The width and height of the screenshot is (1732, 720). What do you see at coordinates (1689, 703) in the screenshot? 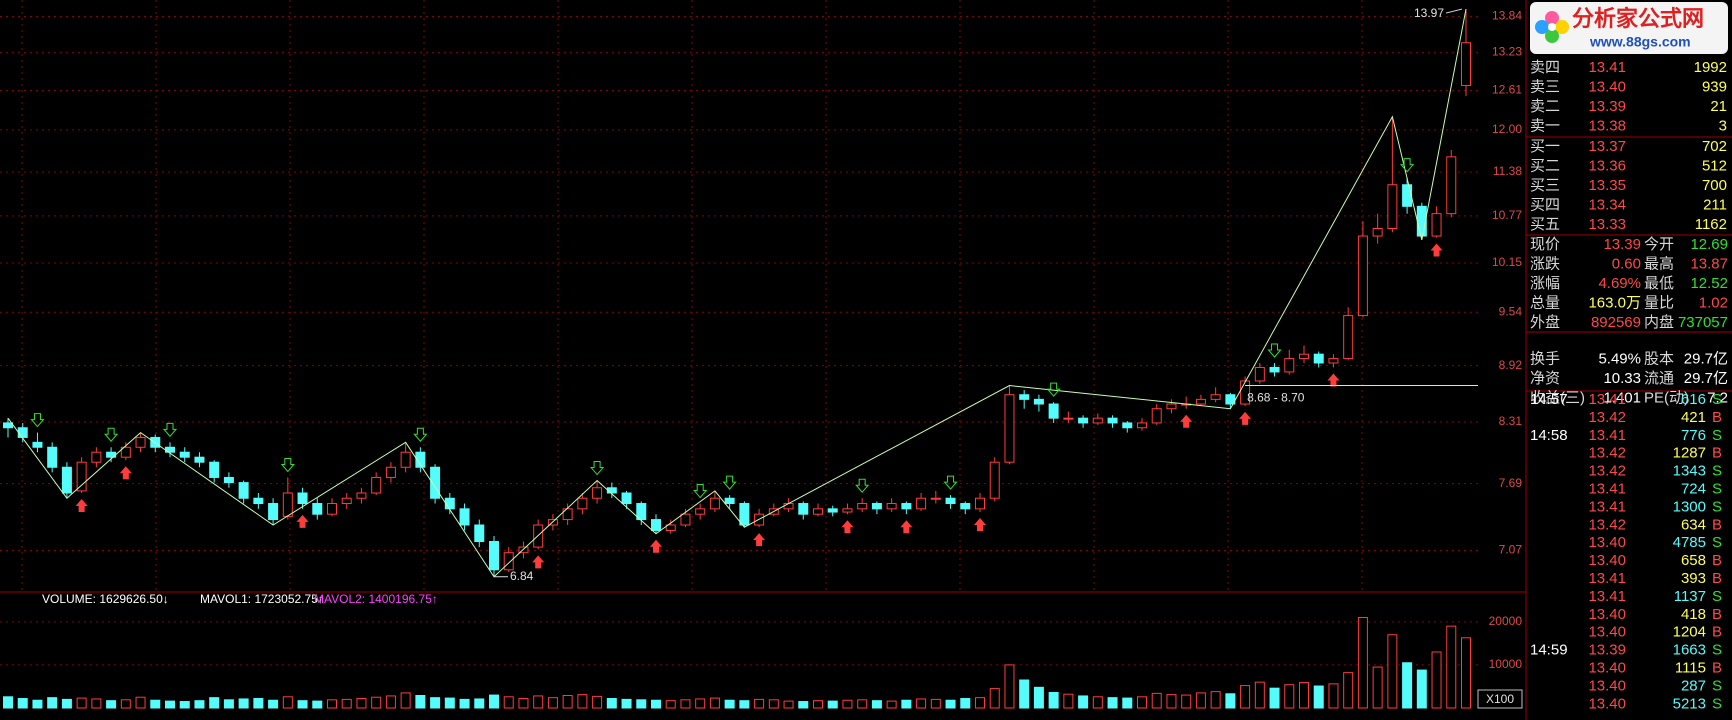
I see `trade-volume: 5213` at bounding box center [1689, 703].